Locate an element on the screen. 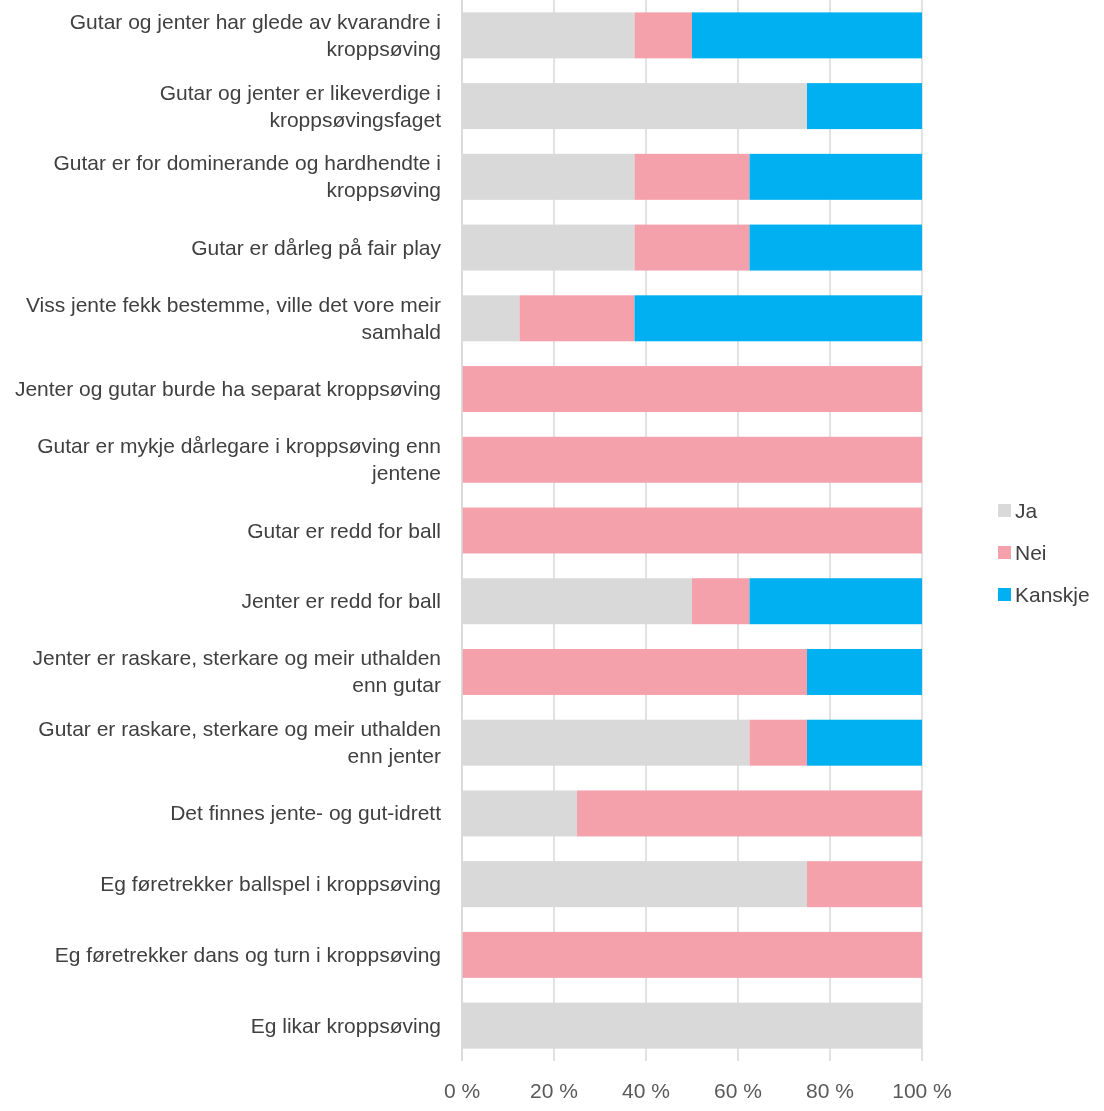  x-tick-label: 20 % is located at coordinates (554, 1090).